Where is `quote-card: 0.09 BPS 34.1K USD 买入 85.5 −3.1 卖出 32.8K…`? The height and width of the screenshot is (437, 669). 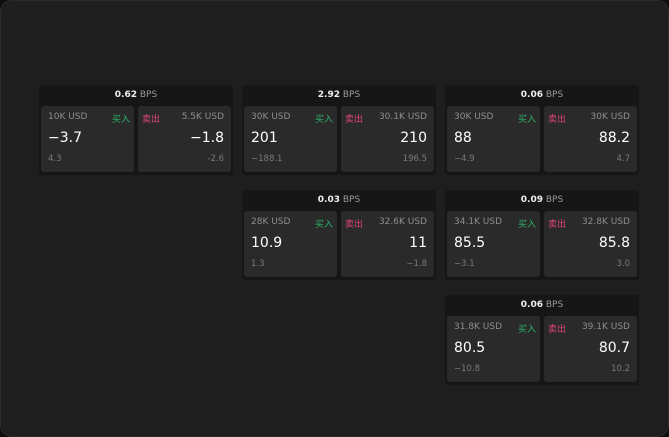 quote-card: 0.09 BPS 34.1K USD 买入 85.5 −3.1 卖出 32.8K… is located at coordinates (542, 235).